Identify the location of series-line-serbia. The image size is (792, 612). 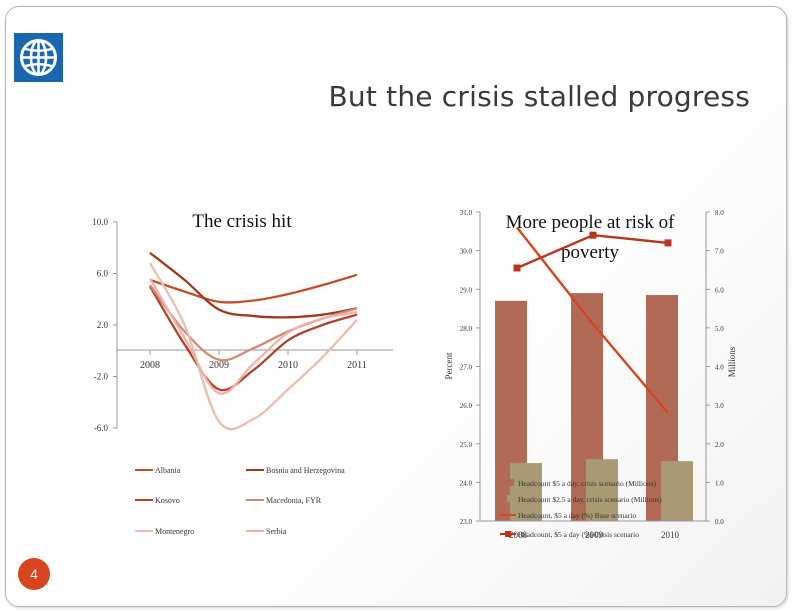
(253, 336).